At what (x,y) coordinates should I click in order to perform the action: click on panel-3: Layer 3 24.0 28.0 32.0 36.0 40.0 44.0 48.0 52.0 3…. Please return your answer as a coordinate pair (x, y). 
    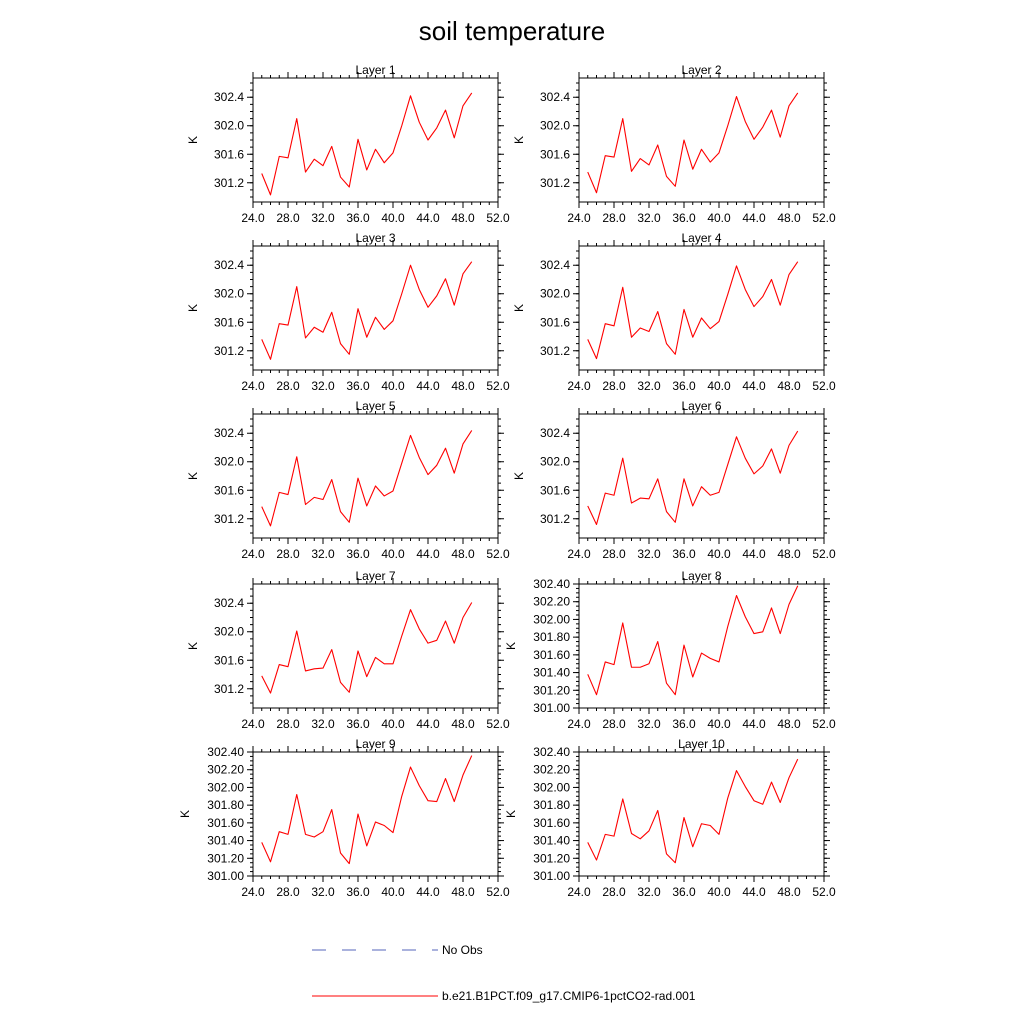
    Looking at the image, I should click on (348, 312).